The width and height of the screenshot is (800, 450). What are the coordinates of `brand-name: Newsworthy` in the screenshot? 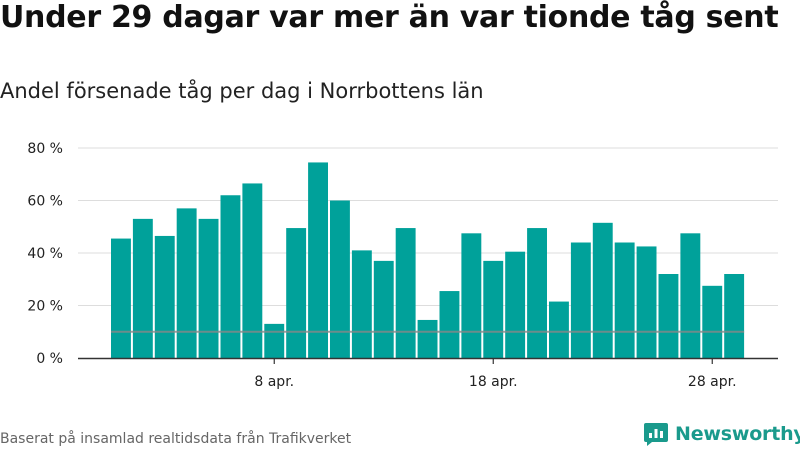 It's located at (737, 434).